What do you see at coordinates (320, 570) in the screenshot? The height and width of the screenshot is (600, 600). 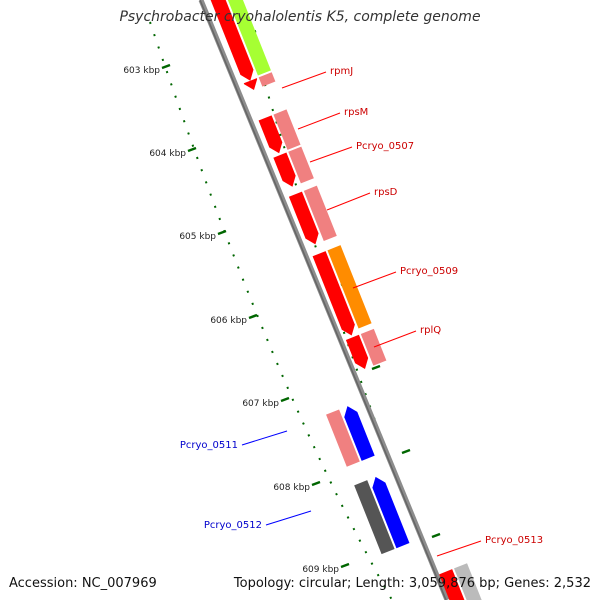 I see `kbp-label: 609 kbp` at bounding box center [320, 570].